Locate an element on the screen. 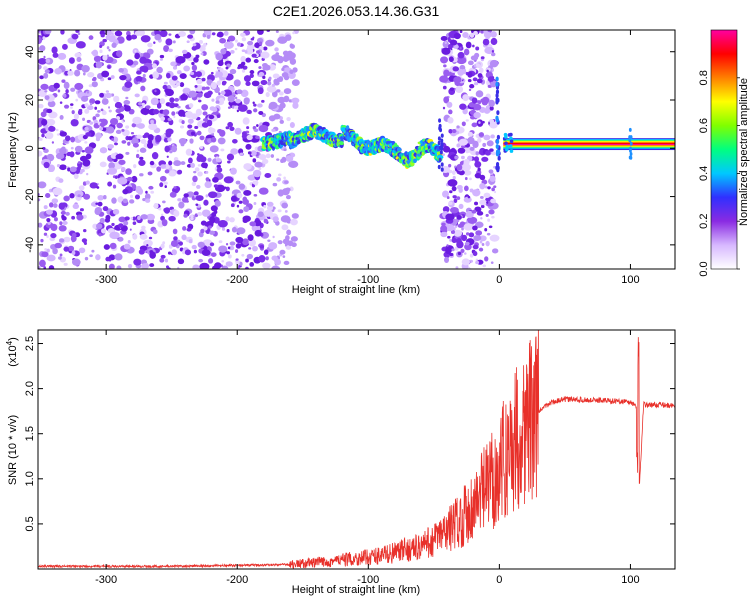  zero-spike-blob is located at coordinates (498, 168).